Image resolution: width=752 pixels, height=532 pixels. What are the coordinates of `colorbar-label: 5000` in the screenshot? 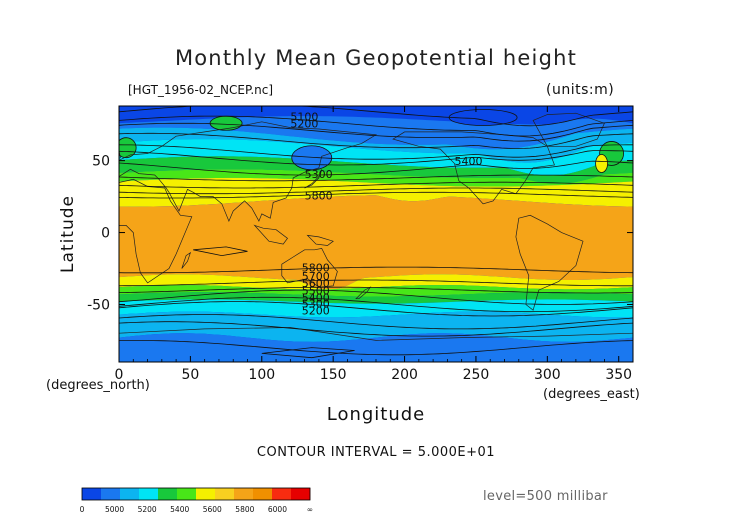 It's located at (114, 509).